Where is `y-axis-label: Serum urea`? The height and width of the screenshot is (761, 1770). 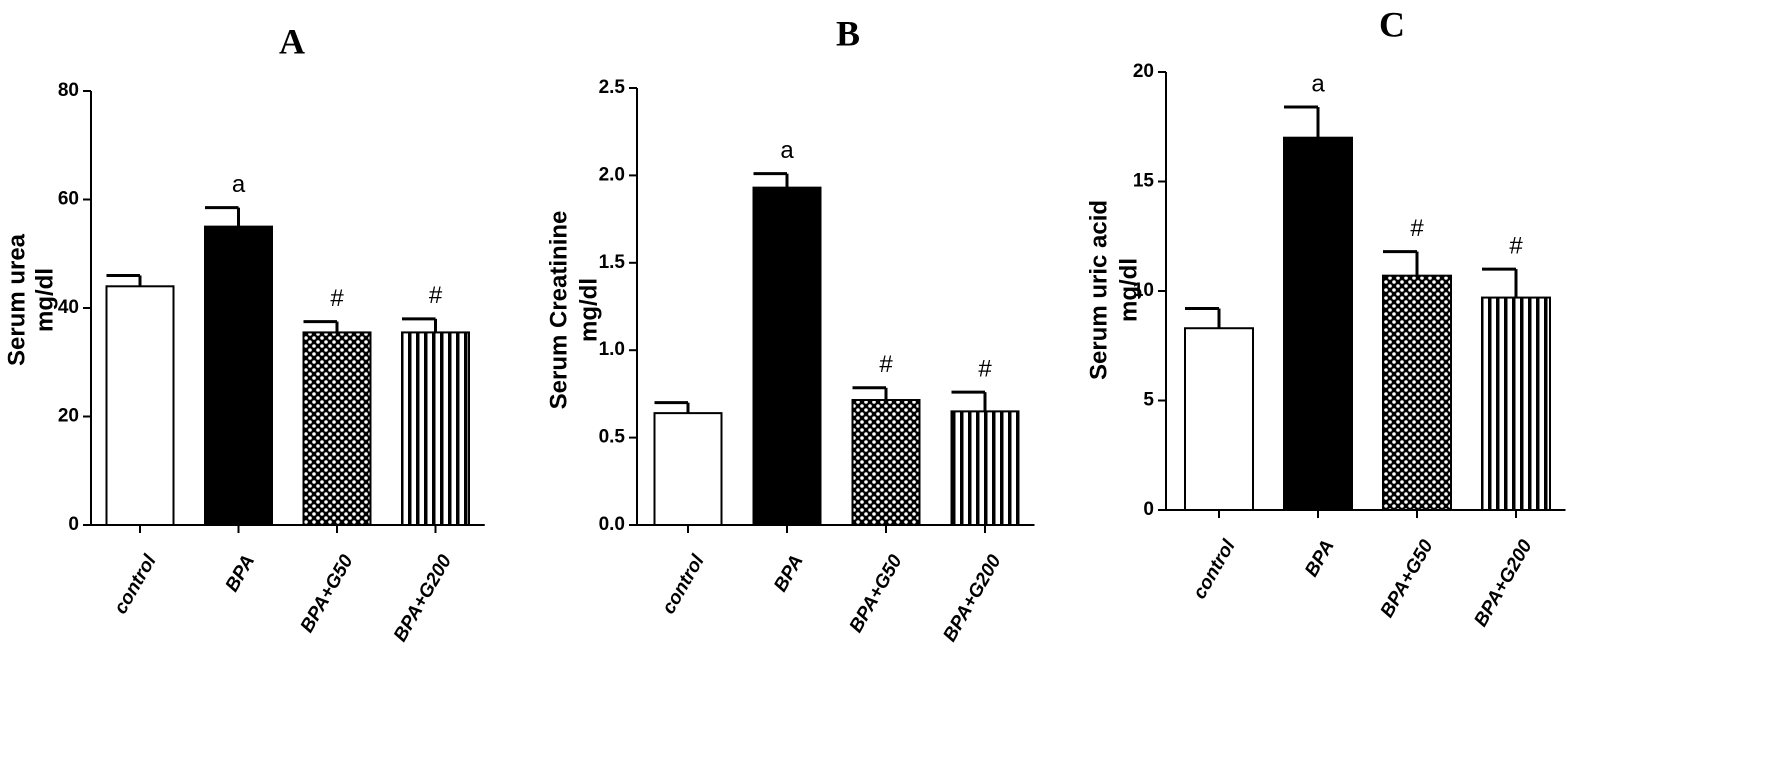
y-axis-label: Serum urea is located at coordinates (16, 299).